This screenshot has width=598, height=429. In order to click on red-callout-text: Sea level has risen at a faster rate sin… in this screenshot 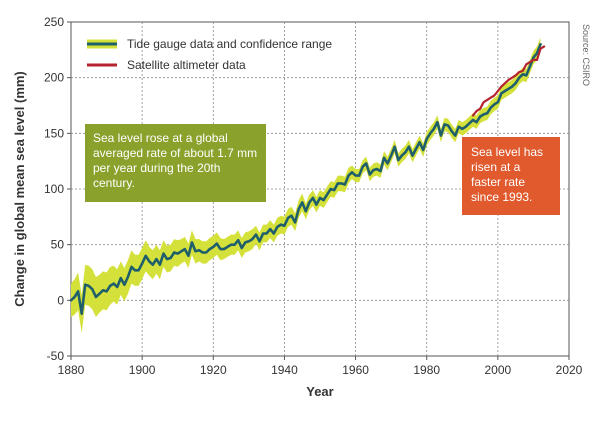, I will do `click(507, 174)`.